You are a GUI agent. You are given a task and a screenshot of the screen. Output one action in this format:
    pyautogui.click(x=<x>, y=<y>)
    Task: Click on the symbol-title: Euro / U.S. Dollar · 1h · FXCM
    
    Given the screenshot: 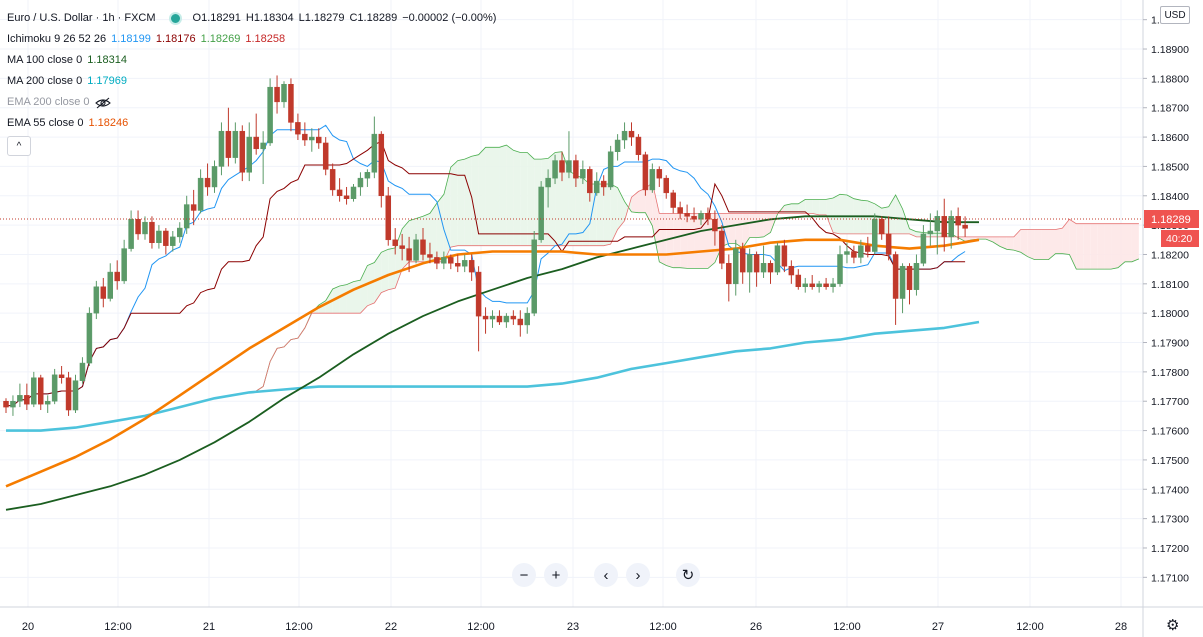 What is the action you would take?
    pyautogui.click(x=81, y=18)
    